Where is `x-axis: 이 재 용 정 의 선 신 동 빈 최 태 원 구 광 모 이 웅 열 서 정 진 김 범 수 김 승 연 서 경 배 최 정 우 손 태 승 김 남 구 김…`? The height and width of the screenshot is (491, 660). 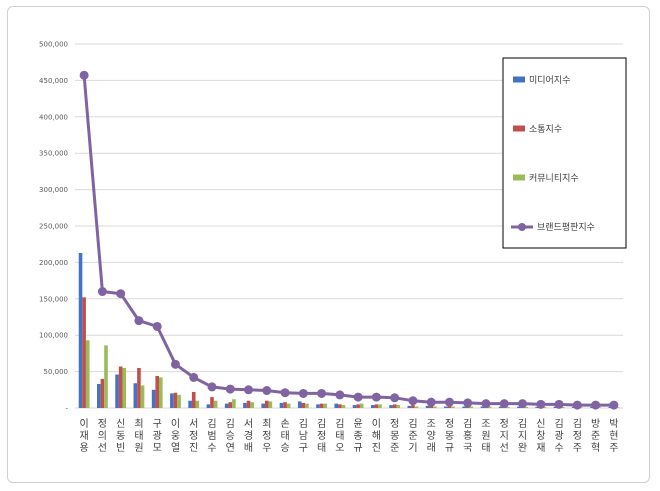 x-axis: 이 재 용 정 의 선 신 동 빈 최 태 원 구 광 모 이 웅 열 서 정 진 김 범 수 김 승 연 서 경 배 최 정 우 손 태 승 김 남 구 김… is located at coordinates (349, 436).